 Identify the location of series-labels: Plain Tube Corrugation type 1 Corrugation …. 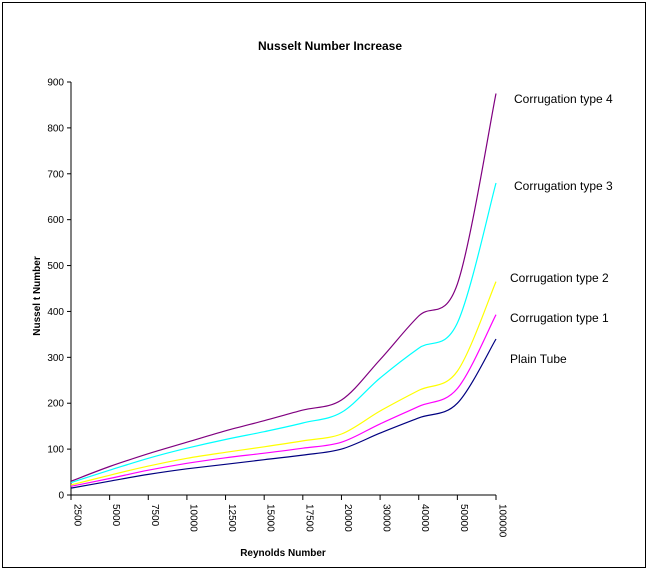
(561, 229).